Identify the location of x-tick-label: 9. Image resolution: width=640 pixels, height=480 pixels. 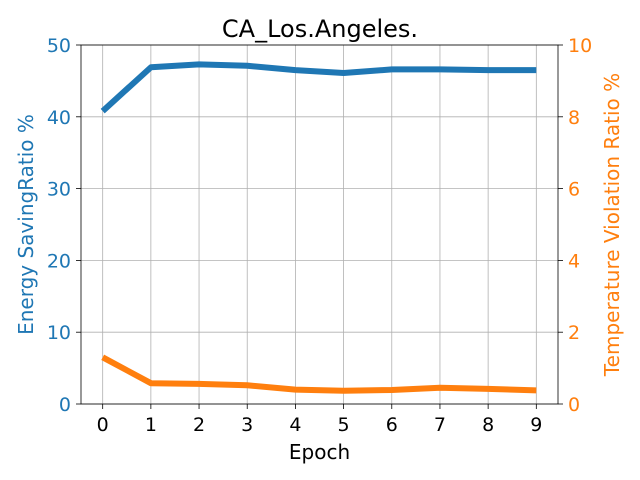
(536, 425).